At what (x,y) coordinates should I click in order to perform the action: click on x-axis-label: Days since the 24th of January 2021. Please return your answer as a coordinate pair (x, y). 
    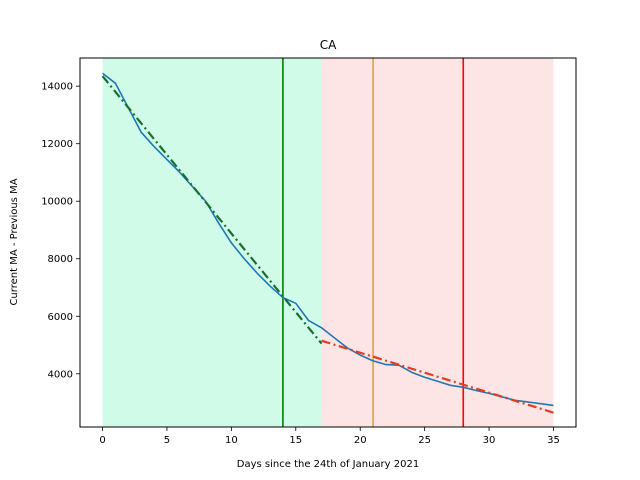
    Looking at the image, I should click on (328, 464).